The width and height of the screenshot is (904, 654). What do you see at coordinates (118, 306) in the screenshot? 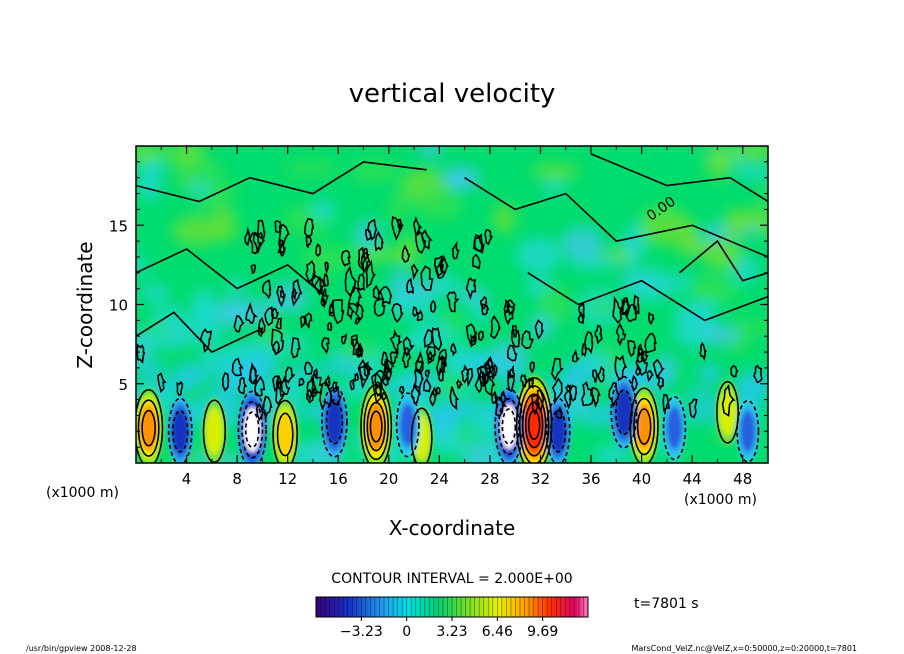
I see `y-tick-label: 10` at bounding box center [118, 306].